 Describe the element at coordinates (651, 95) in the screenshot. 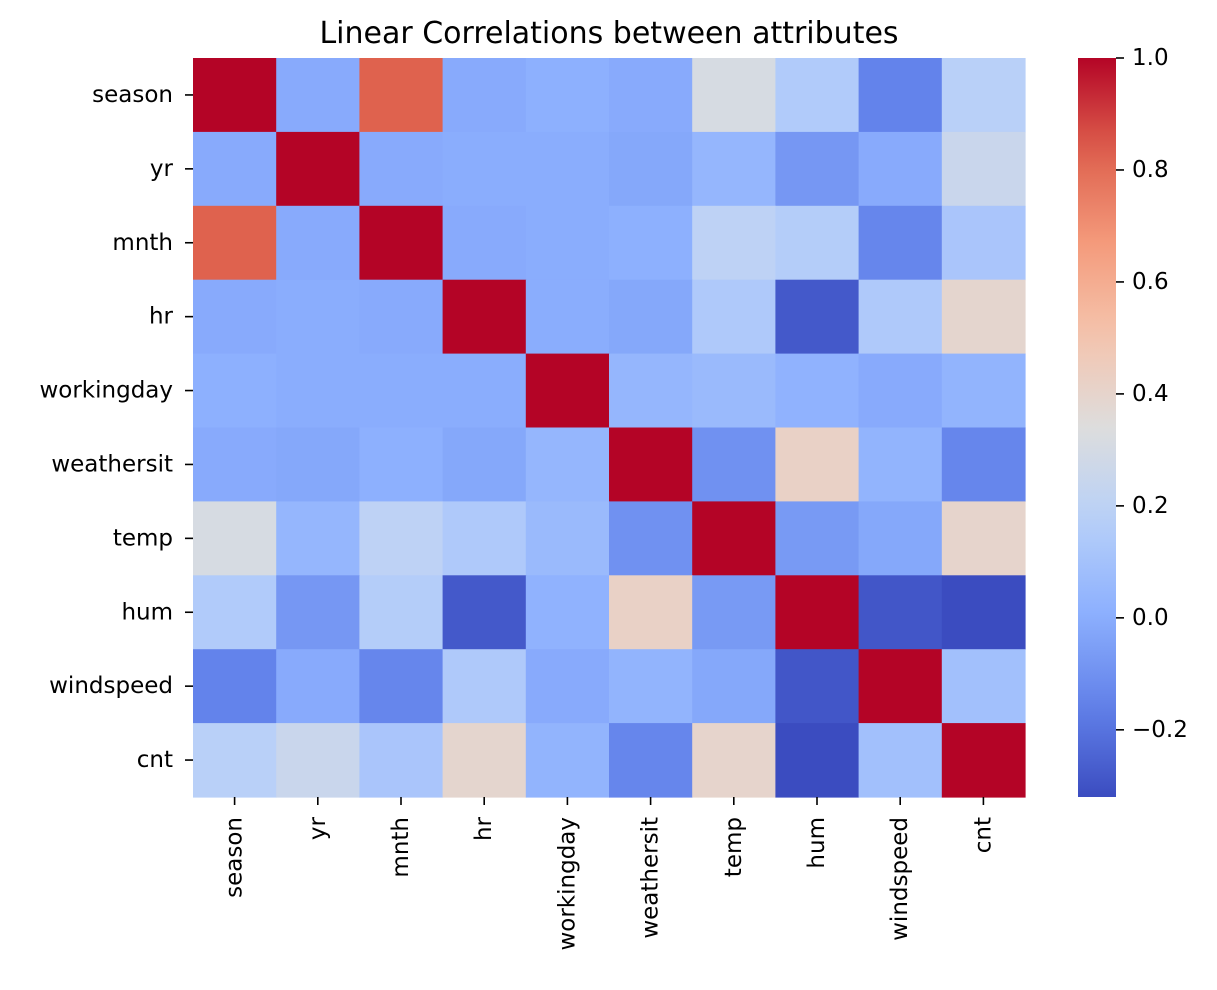

I see `heatmap-cell-season-weathersit` at that location.